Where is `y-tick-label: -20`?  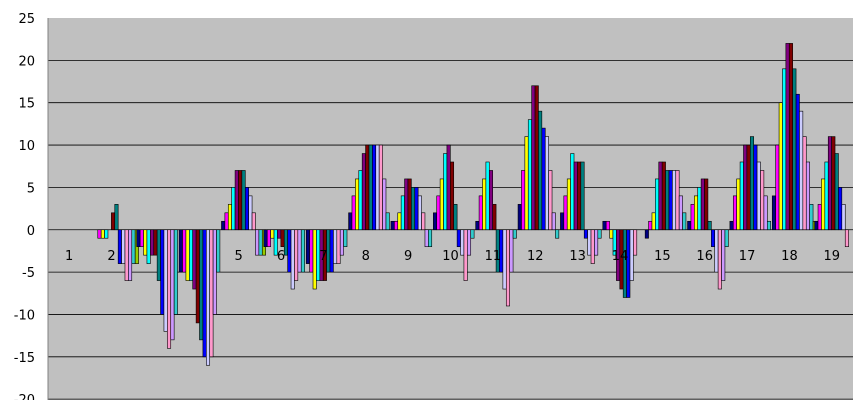
y-tick-label: -20 is located at coordinates (24, 396).